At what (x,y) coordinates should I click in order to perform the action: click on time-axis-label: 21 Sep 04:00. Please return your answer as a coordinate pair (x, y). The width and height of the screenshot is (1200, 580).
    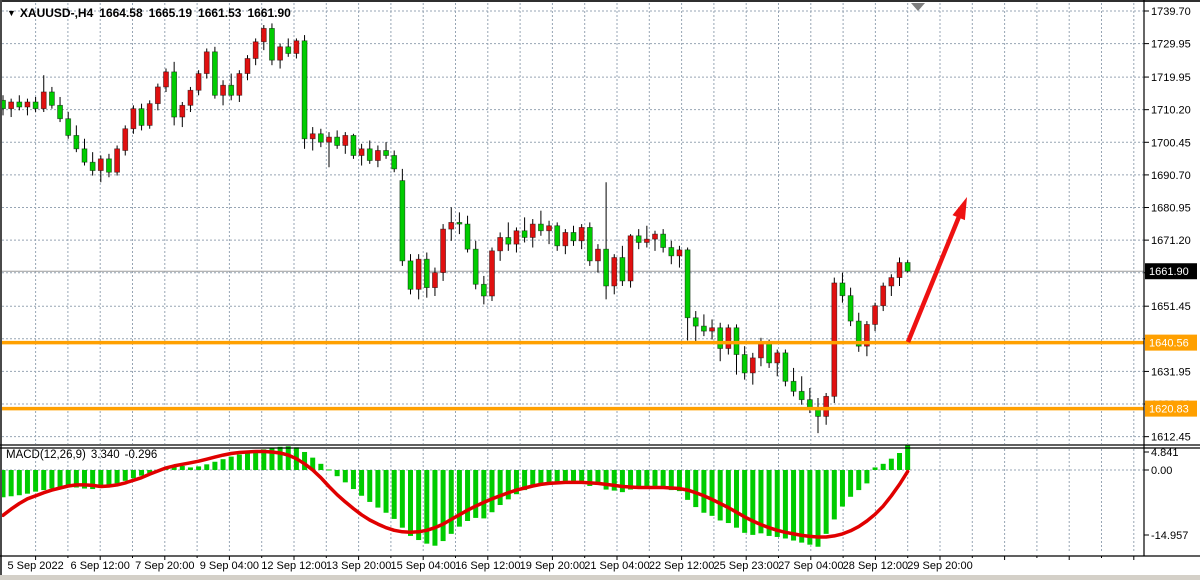
    Looking at the image, I should click on (616, 566).